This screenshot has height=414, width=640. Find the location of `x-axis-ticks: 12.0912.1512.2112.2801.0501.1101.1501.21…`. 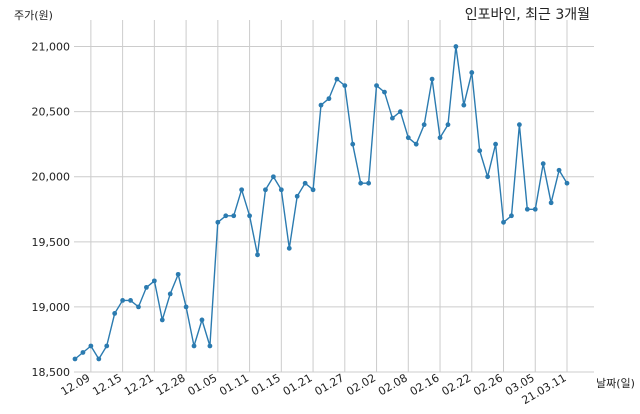

x-axis-ticks: 12.0912.1512.2112.2801.0501.1101.1501.21… is located at coordinates (314, 389).